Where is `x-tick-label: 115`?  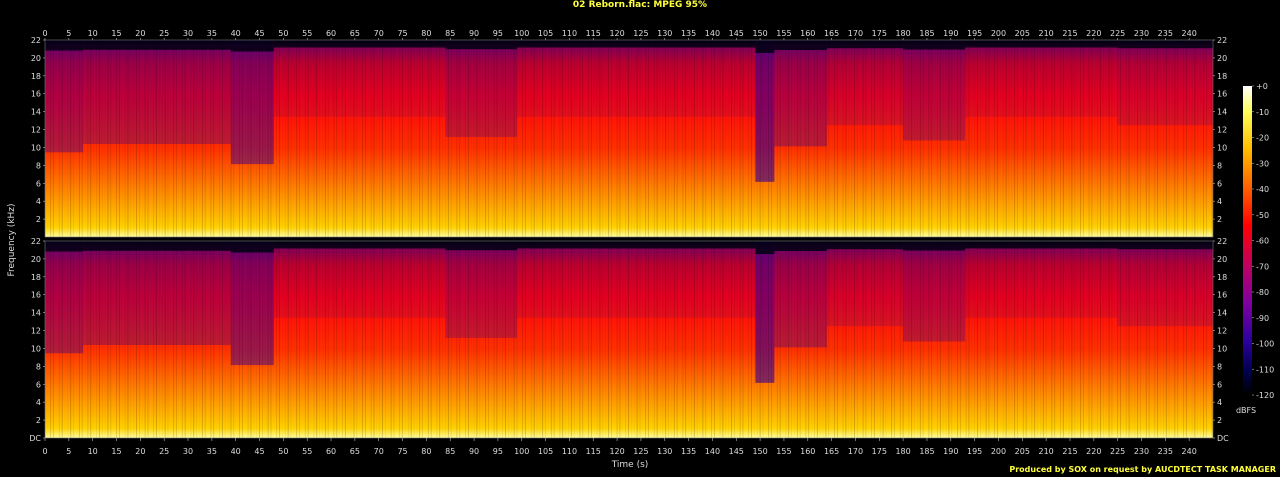
x-tick-label: 115 is located at coordinates (593, 33).